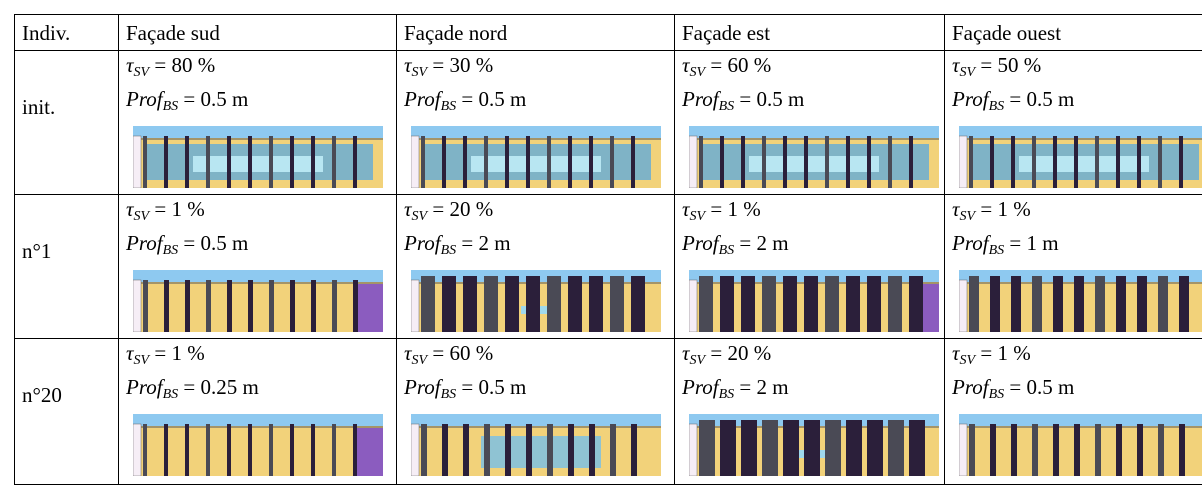 The width and height of the screenshot is (1202, 485). What do you see at coordinates (1019, 65) in the screenshot?
I see `tau-value: 50 %` at bounding box center [1019, 65].